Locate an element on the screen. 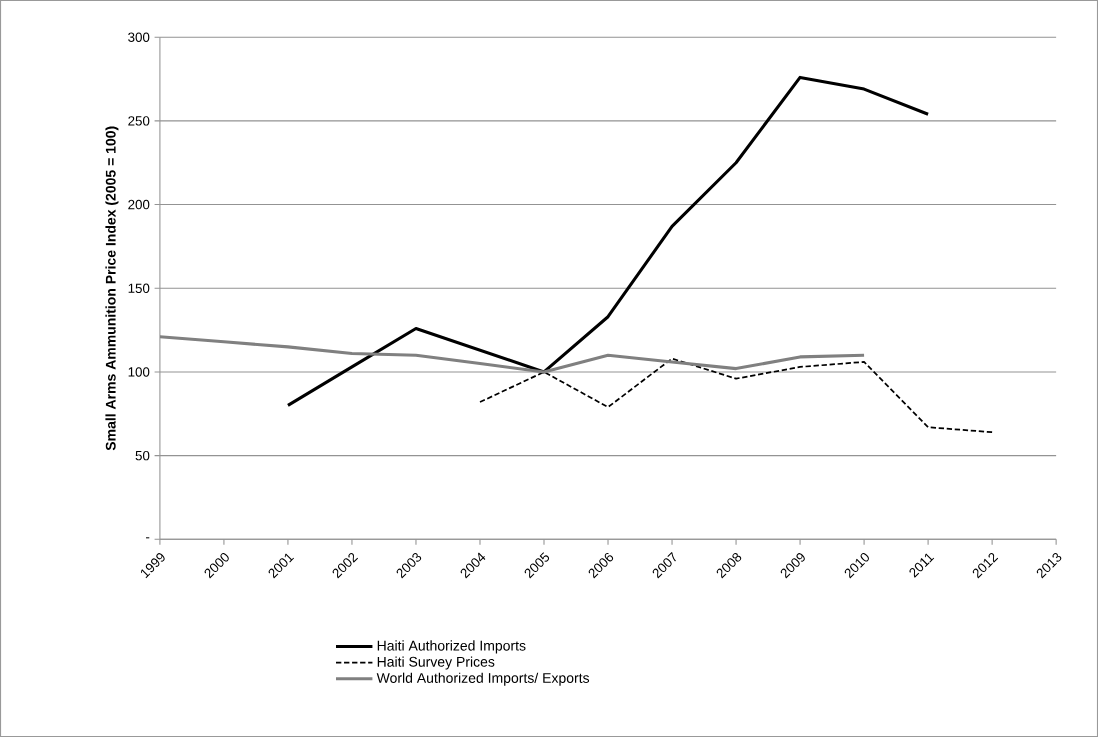 This screenshot has width=1098, height=737. y-tick-label: 300 is located at coordinates (139, 37).